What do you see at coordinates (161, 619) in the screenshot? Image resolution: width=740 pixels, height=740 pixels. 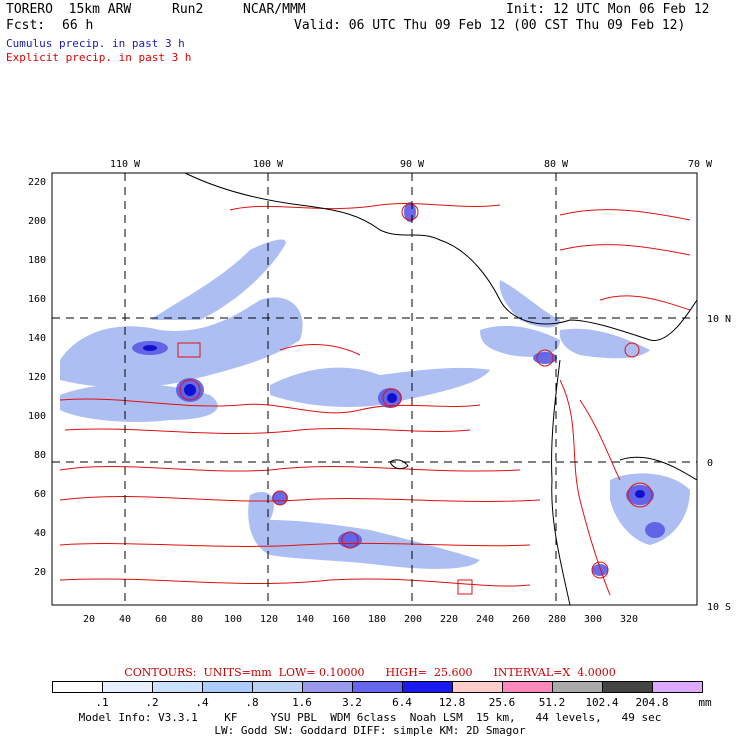 I see `x-tick: 60` at bounding box center [161, 619].